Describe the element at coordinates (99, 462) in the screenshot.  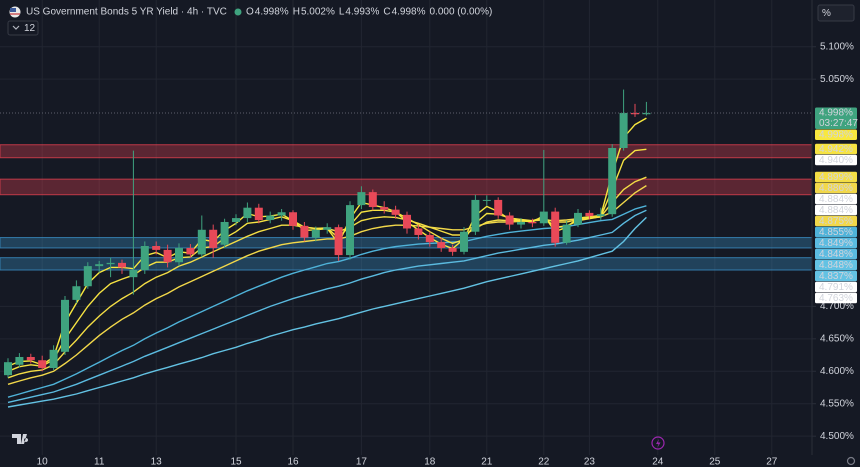
I see `x-tick-label: 11` at that location.